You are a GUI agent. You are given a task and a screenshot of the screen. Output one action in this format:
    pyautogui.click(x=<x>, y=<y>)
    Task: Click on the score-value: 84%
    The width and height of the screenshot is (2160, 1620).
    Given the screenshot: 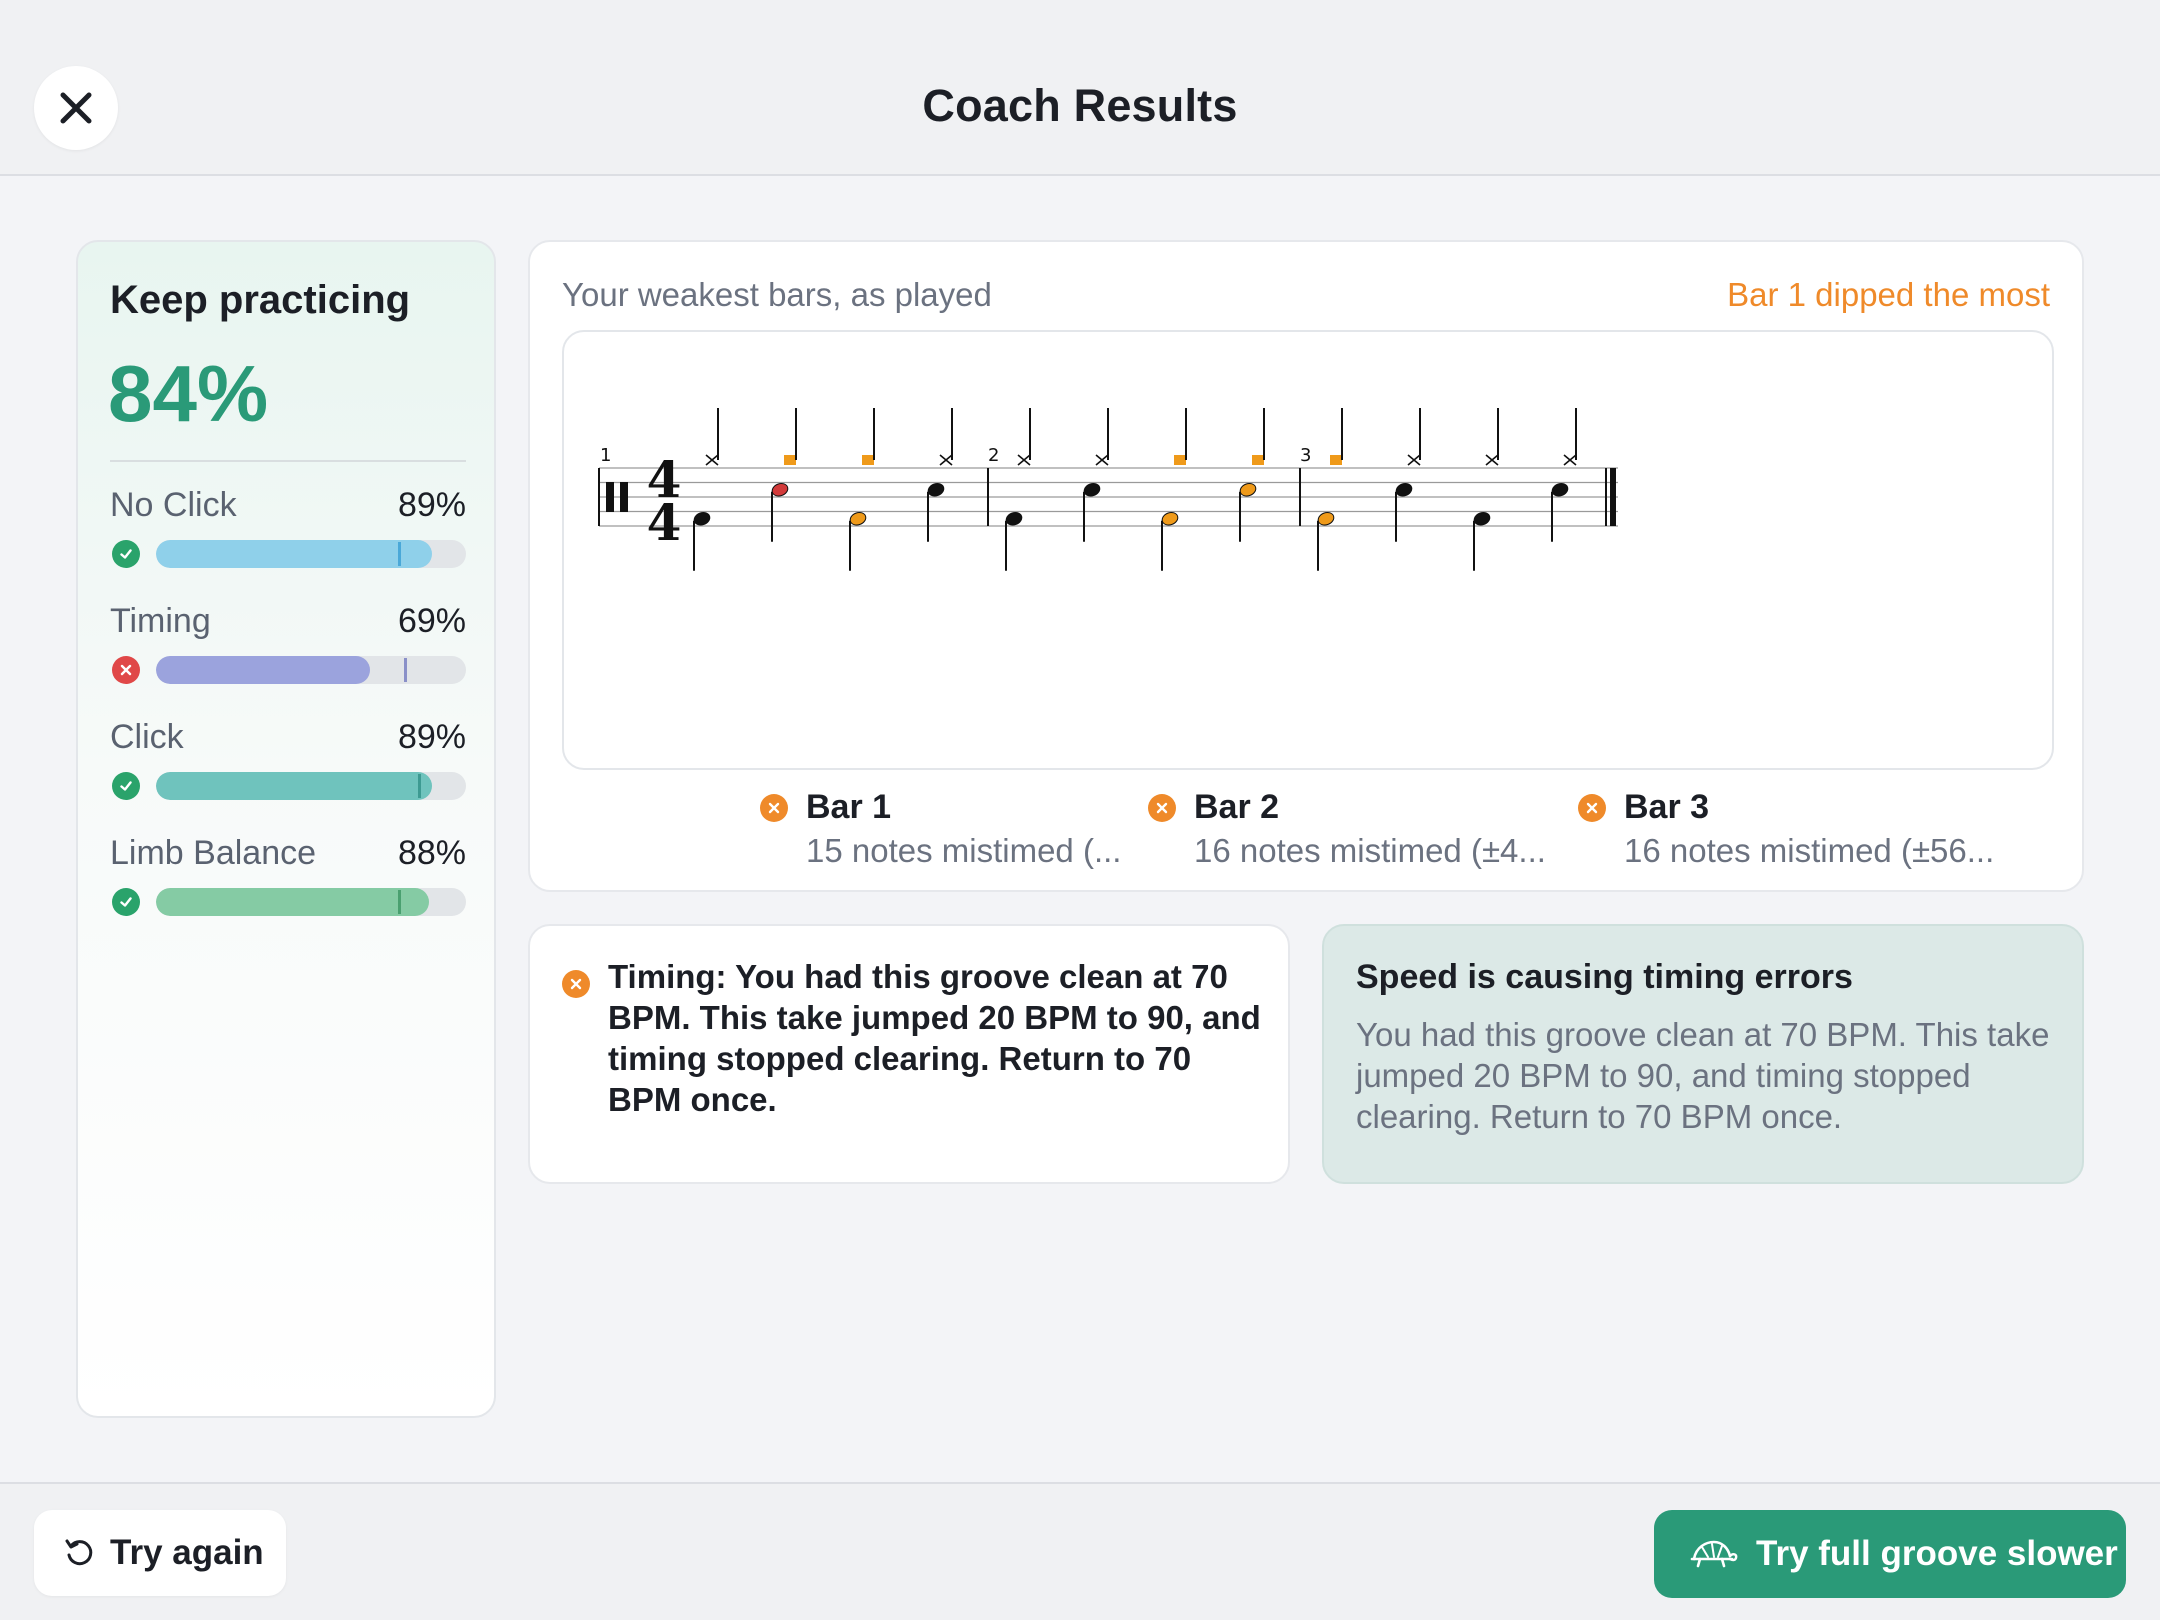 What is the action you would take?
    pyautogui.click(x=188, y=393)
    